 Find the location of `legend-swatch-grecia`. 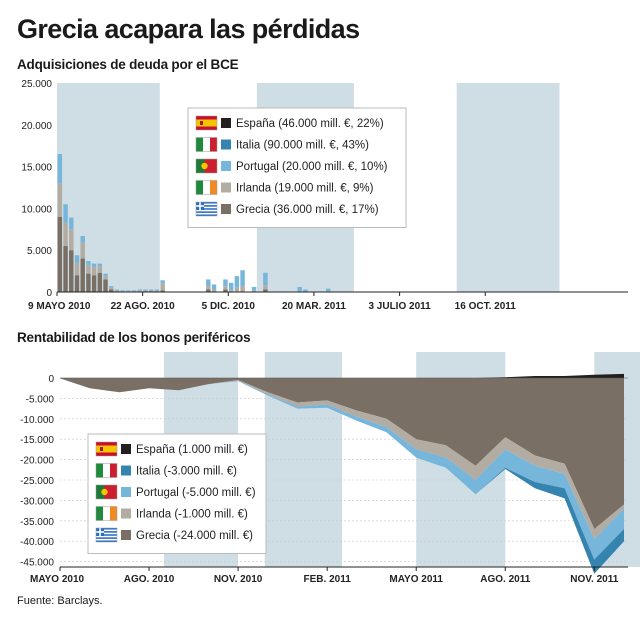

legend-swatch-grecia is located at coordinates (226, 209).